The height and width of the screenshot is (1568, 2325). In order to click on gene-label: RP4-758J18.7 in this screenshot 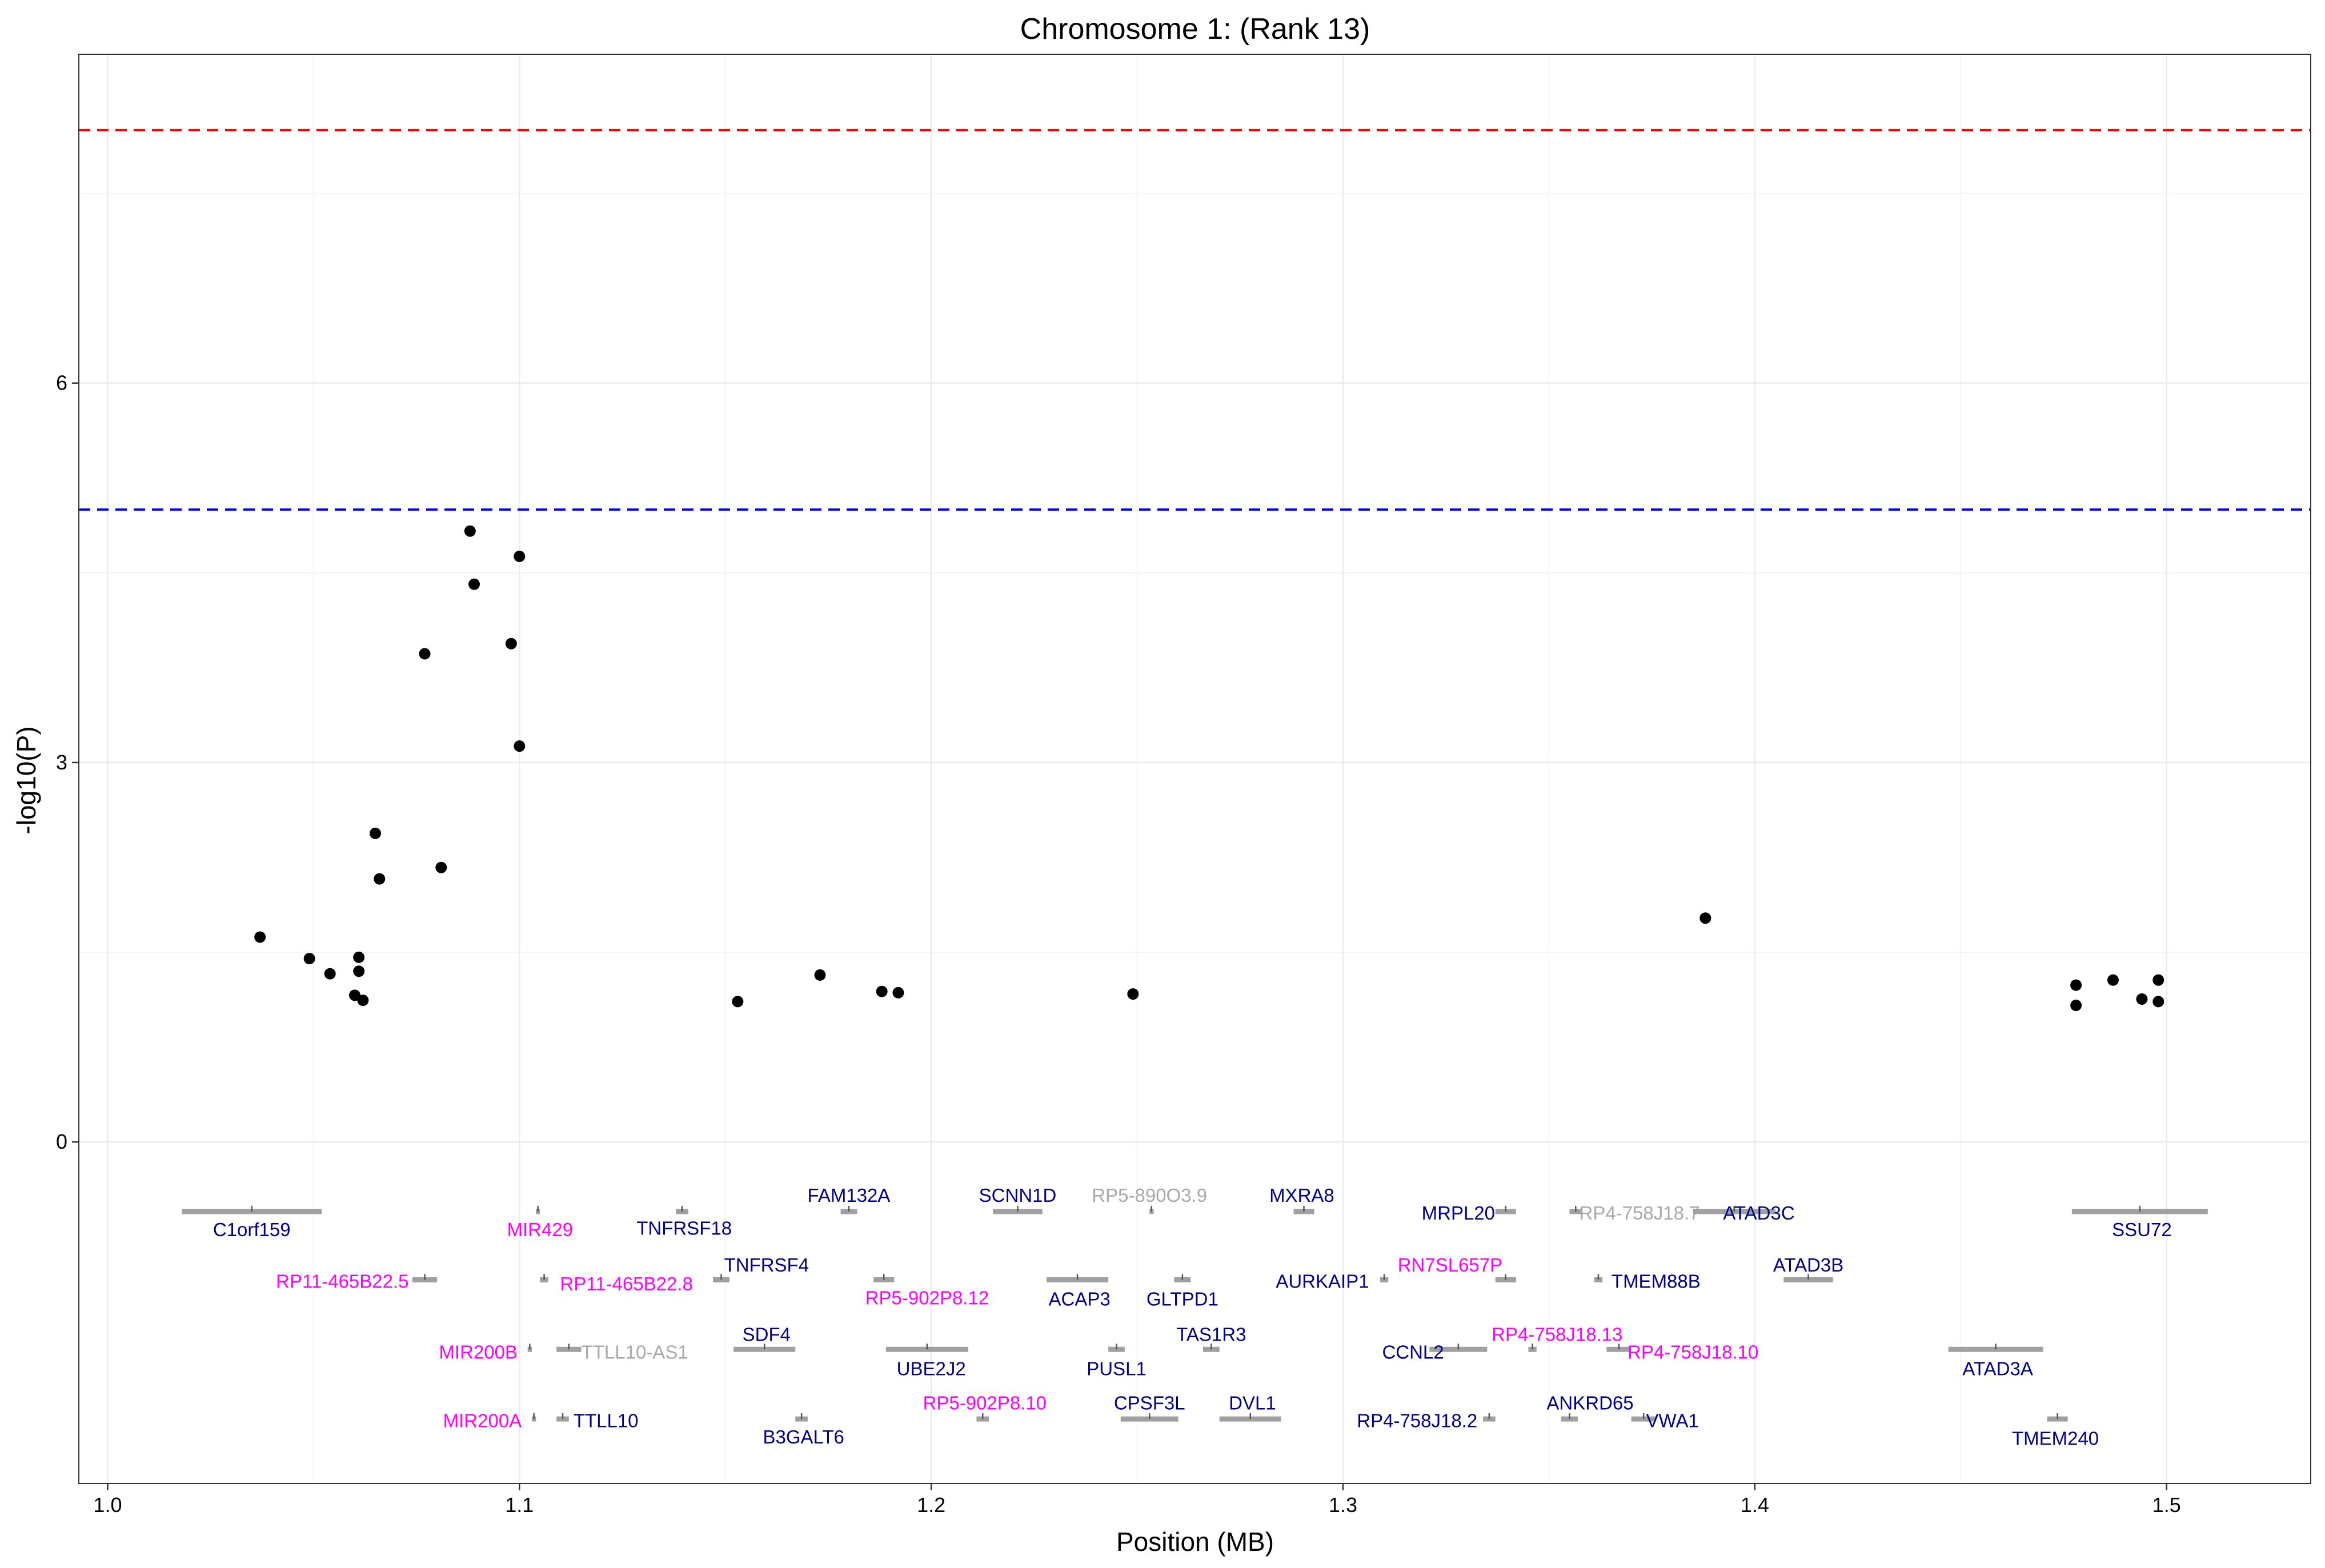, I will do `click(1640, 1213)`.